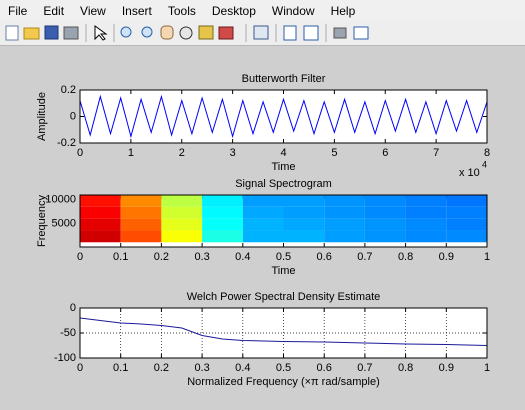  I want to click on x-multiplier: x 10, so click(469, 173).